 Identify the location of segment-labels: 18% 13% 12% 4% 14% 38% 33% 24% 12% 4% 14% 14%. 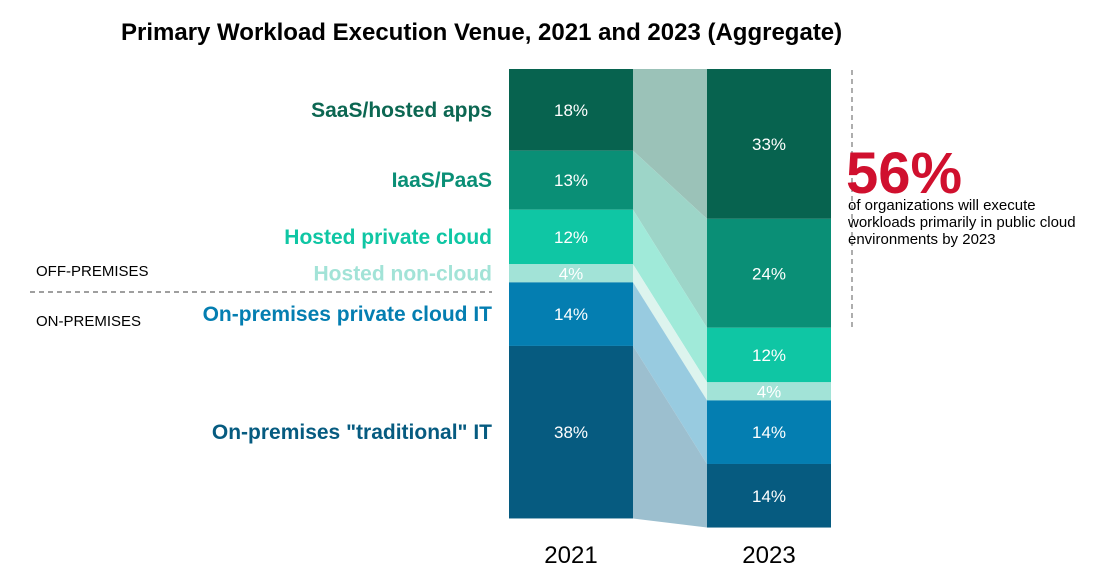
(670, 303).